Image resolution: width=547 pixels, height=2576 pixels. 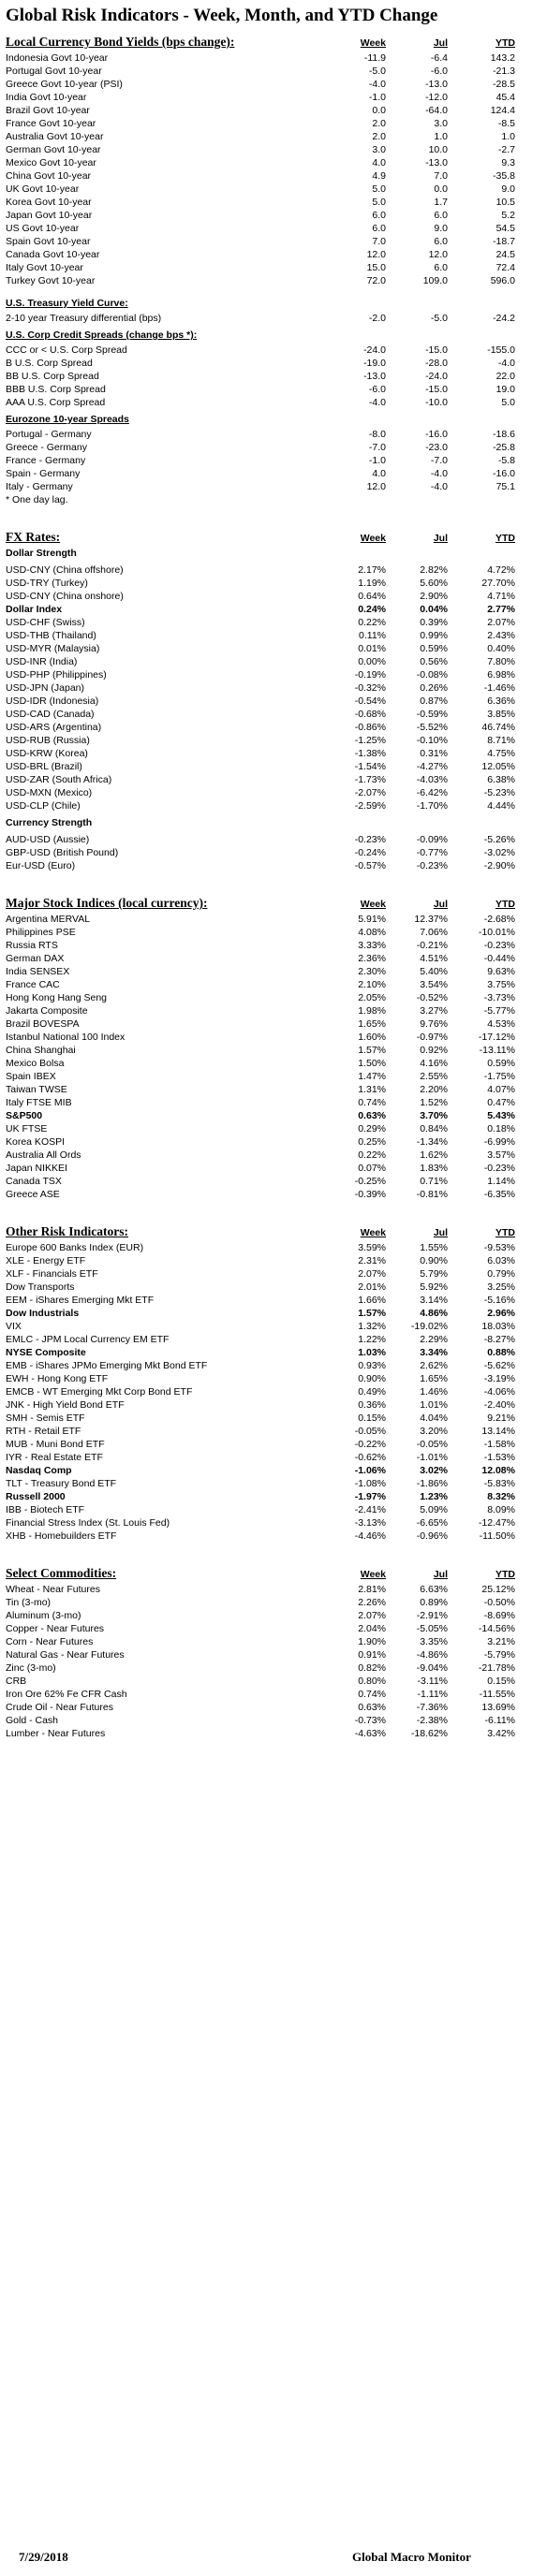 I want to click on value-week: 0.63%, so click(x=372, y=1115).